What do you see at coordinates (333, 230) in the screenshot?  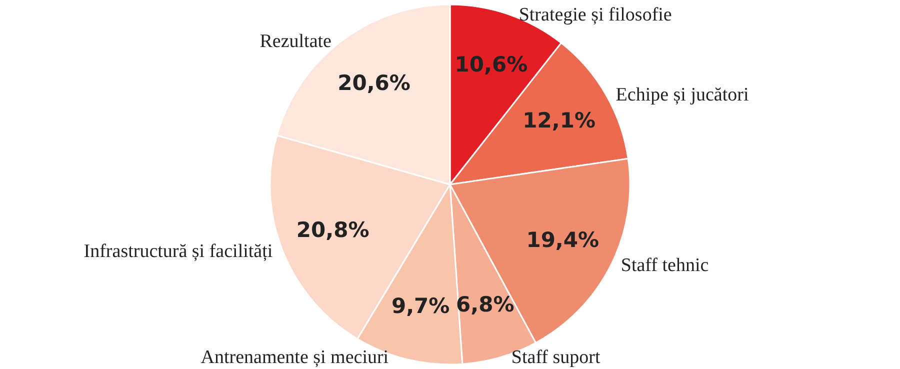 I see `data-label: 20,8%` at bounding box center [333, 230].